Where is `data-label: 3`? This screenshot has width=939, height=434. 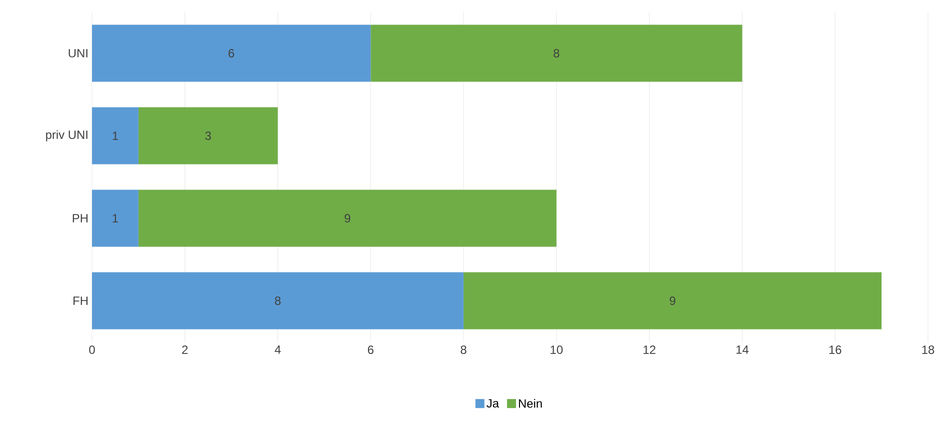
data-label: 3 is located at coordinates (208, 136).